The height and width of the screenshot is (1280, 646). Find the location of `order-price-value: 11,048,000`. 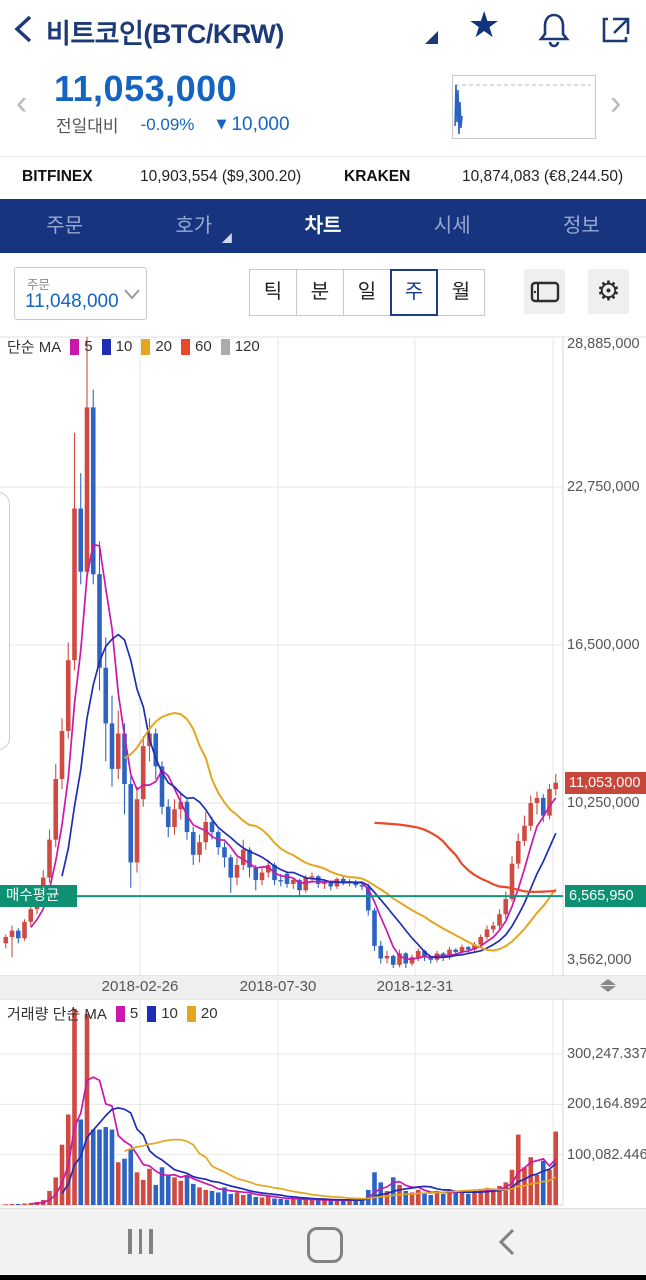

order-price-value: 11,048,000 is located at coordinates (72, 301).